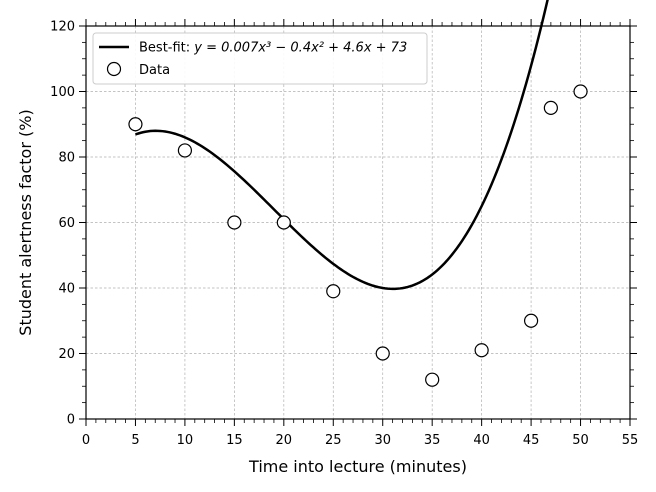 Image resolution: width=656 pixels, height=492 pixels. Describe the element at coordinates (66, 158) in the screenshot. I see `y-tick-label: 80` at that location.